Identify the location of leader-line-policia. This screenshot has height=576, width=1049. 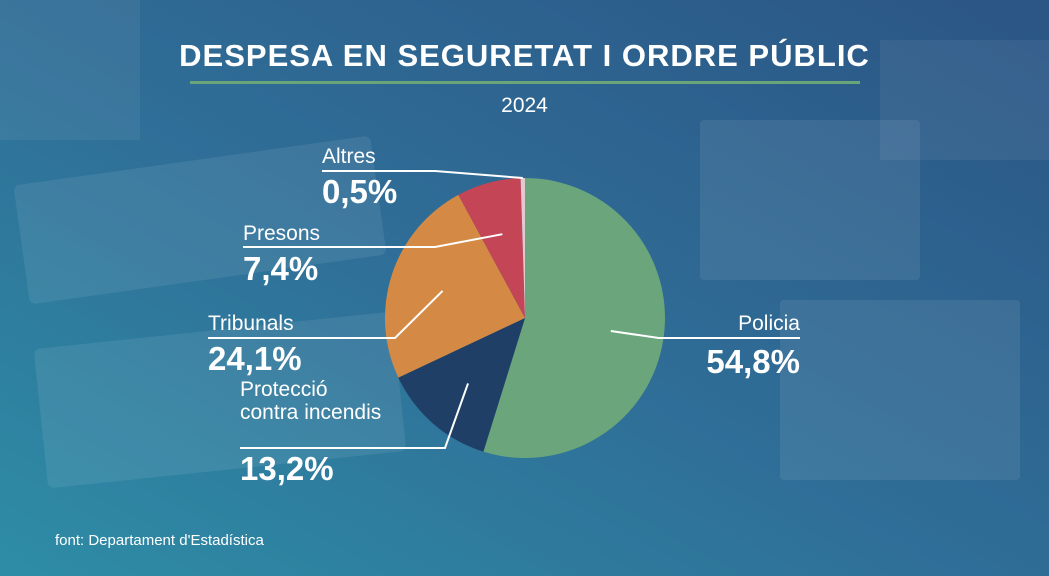
(705, 334).